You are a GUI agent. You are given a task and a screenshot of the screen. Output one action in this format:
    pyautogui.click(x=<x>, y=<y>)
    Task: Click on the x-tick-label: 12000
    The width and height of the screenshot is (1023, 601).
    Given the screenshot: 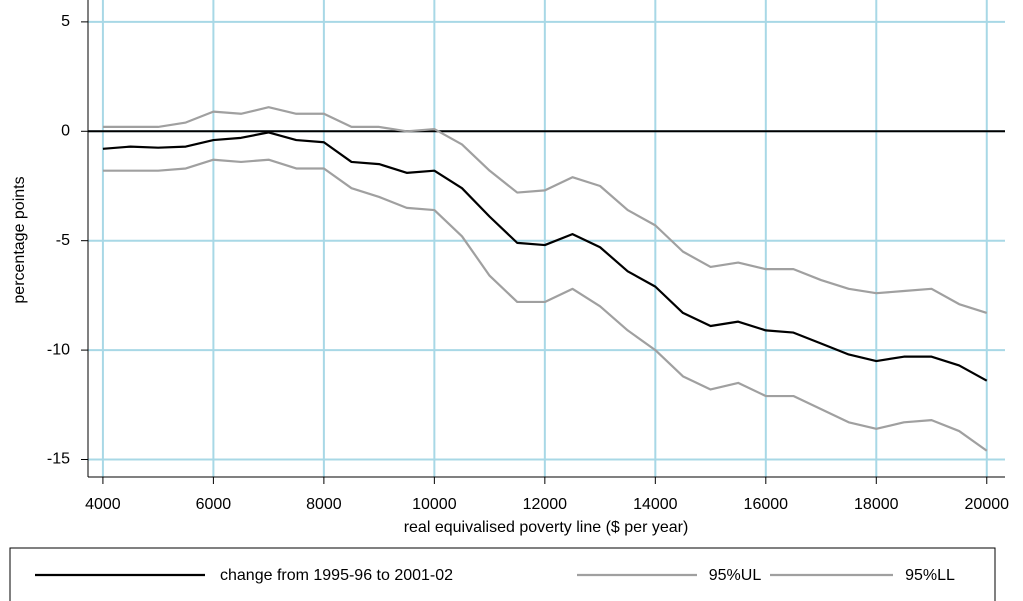 What is the action you would take?
    pyautogui.click(x=545, y=504)
    